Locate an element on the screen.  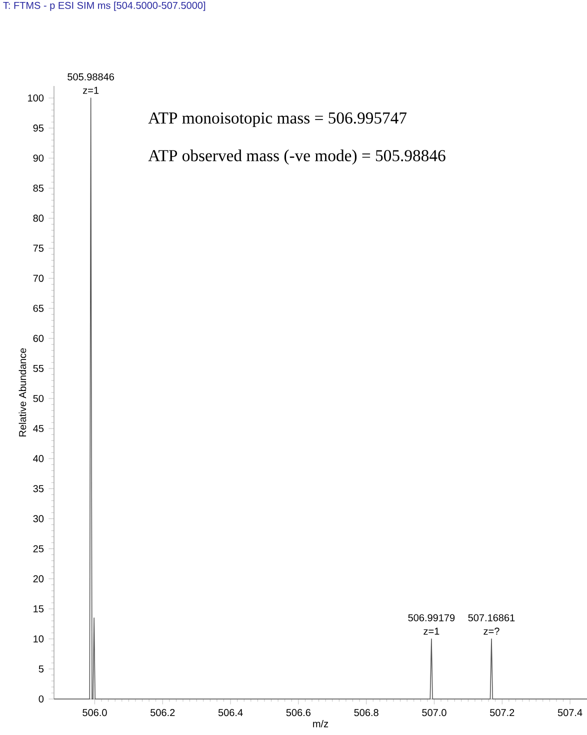
y-tick-label: 95 is located at coordinates (38, 128).